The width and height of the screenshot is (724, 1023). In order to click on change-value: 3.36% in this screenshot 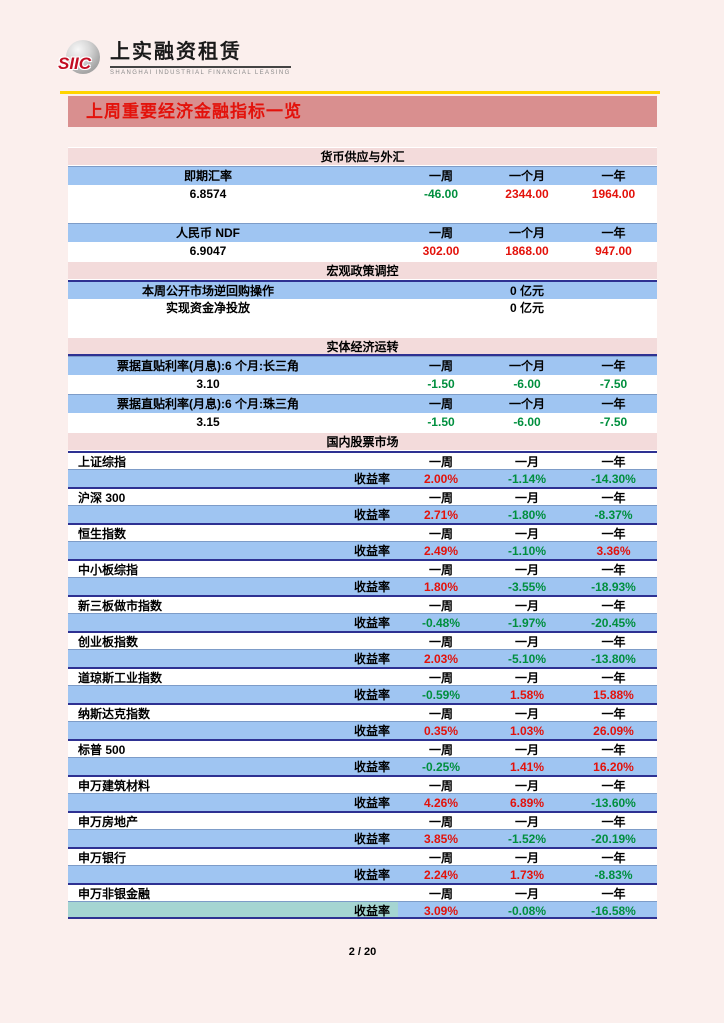, I will do `click(613, 551)`.